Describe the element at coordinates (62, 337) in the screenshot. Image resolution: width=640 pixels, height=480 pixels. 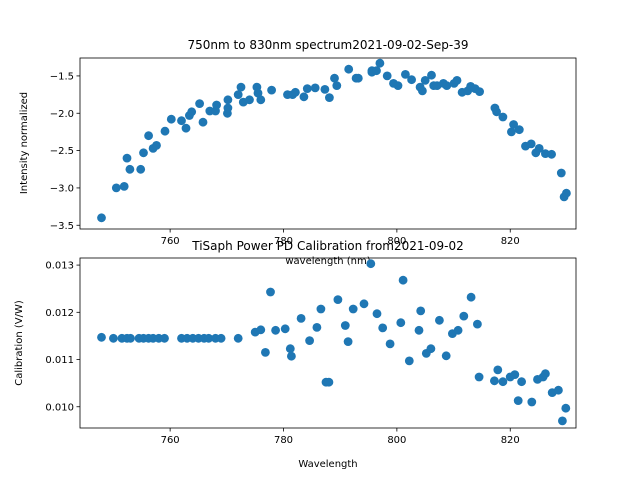
I see `calibration-y-ticks: 0.010 0.011 0.012 0.013` at that location.